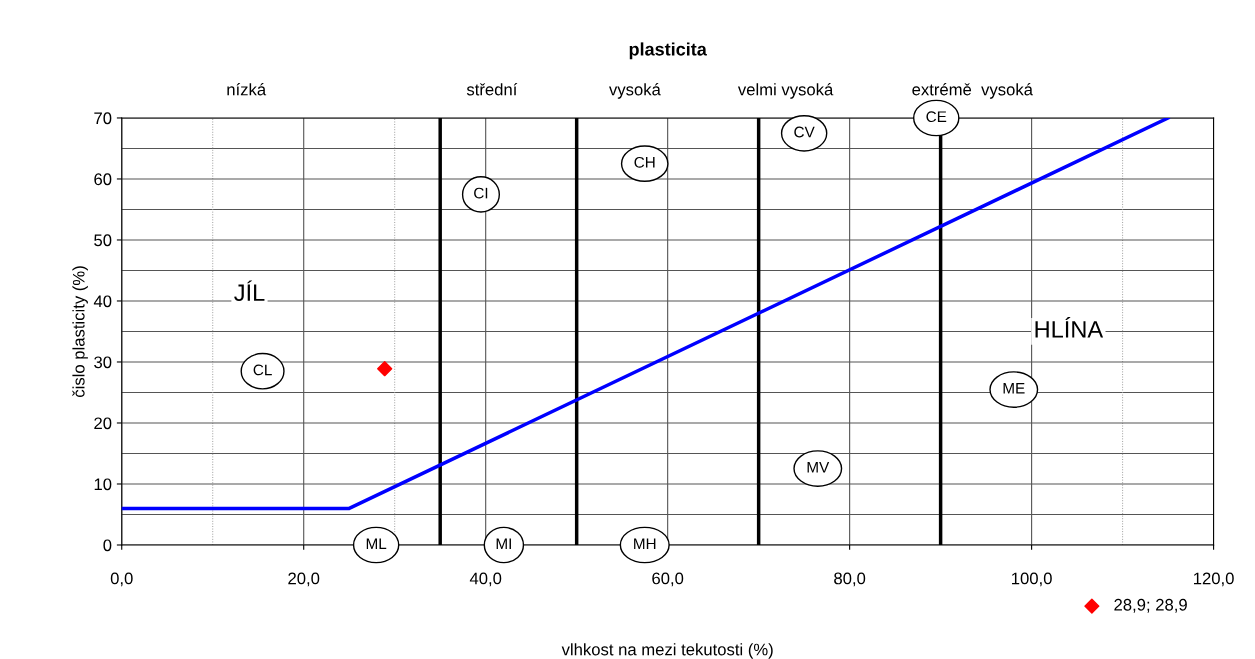 This screenshot has width=1255, height=659. Describe the element at coordinates (103, 179) in the screenshot. I see `y-tick-label: 60` at that location.